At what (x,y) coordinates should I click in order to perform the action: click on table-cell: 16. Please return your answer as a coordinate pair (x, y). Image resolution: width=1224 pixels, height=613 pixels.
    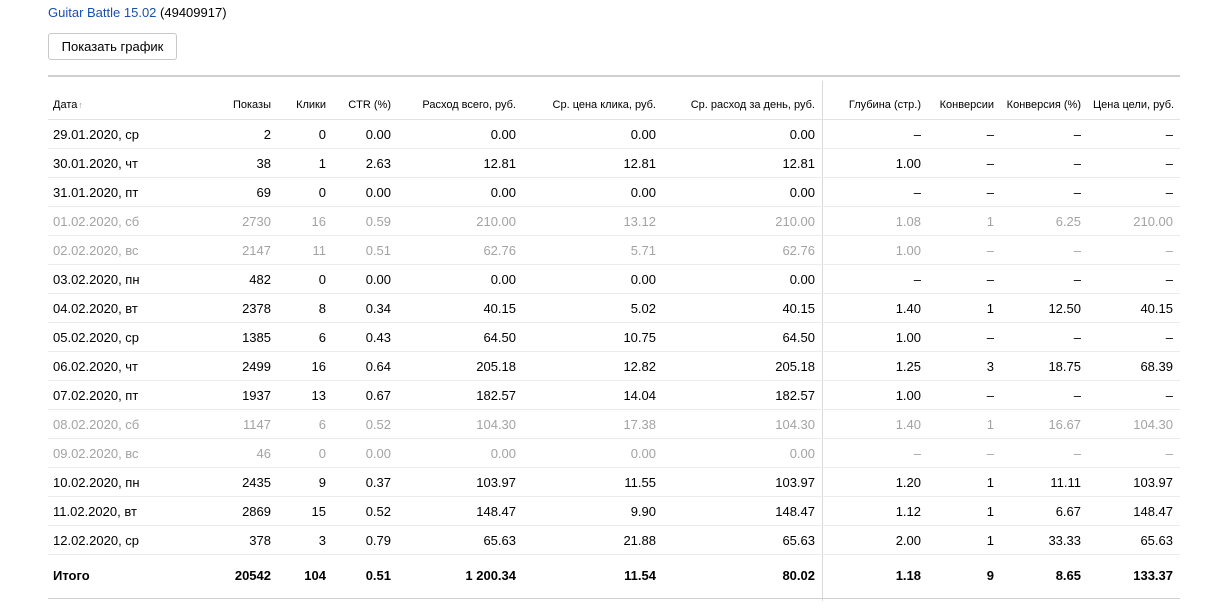
    Looking at the image, I should click on (305, 366).